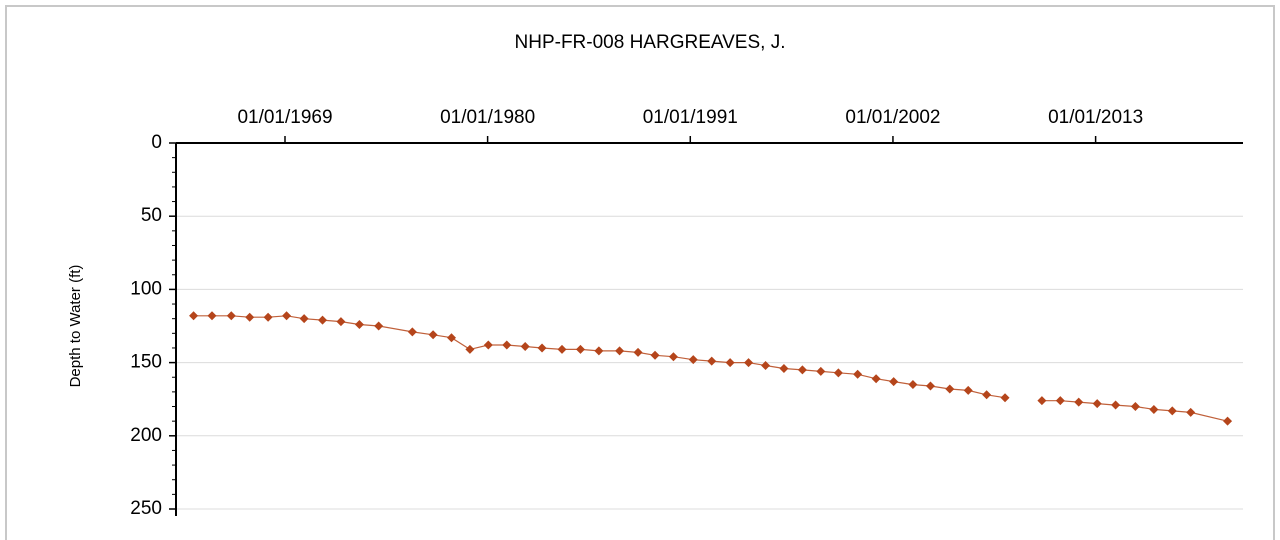 This screenshot has width=1280, height=540. Describe the element at coordinates (892, 117) in the screenshot. I see `x-tick-label: 01/01/2002` at that location.